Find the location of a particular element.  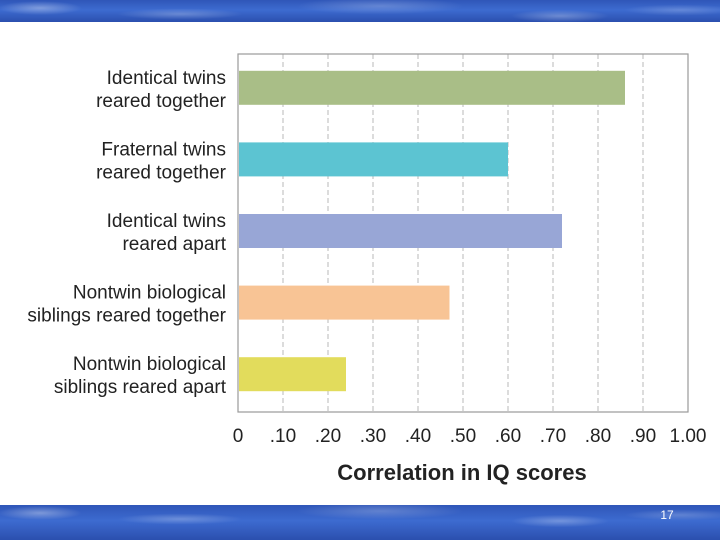

x-tick-label: .80 is located at coordinates (598, 436).